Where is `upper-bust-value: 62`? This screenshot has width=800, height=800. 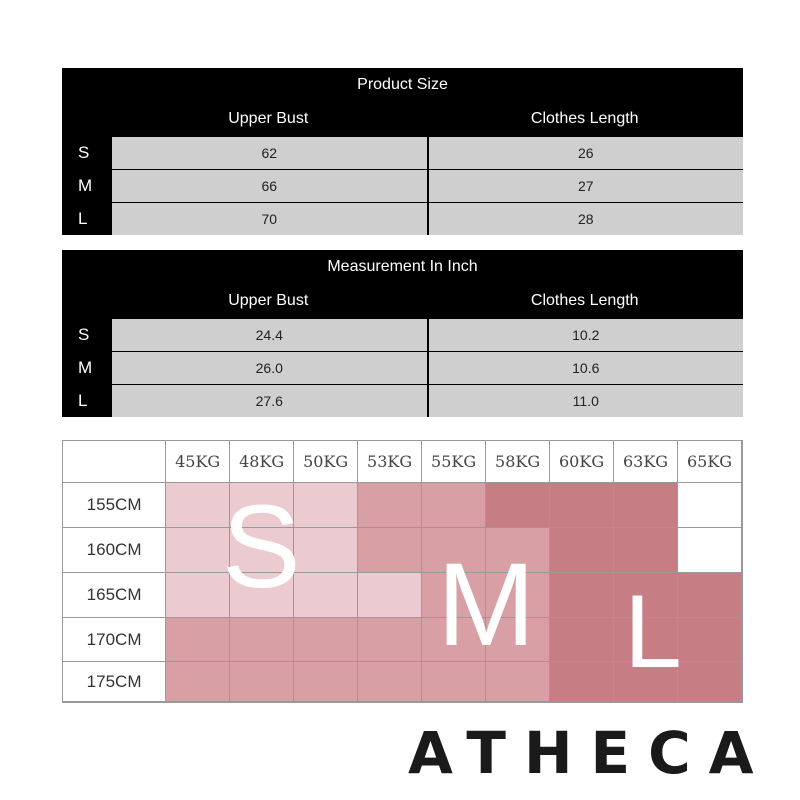 upper-bust-value: 62 is located at coordinates (268, 152).